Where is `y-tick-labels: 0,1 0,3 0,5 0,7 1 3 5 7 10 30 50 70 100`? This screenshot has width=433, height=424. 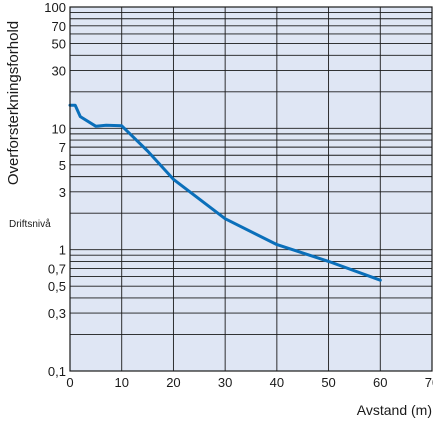 y-tick-labels: 0,1 0,3 0,5 0,7 1 3 5 7 10 30 50 70 100 is located at coordinates (55, 189).